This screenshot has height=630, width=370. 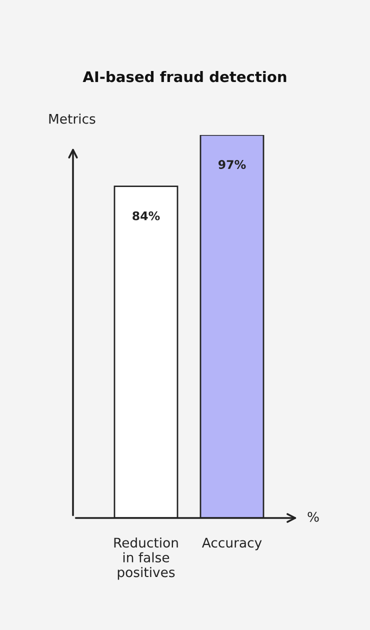 What do you see at coordinates (72, 119) in the screenshot?
I see `y-axis-title: Metrics` at bounding box center [72, 119].